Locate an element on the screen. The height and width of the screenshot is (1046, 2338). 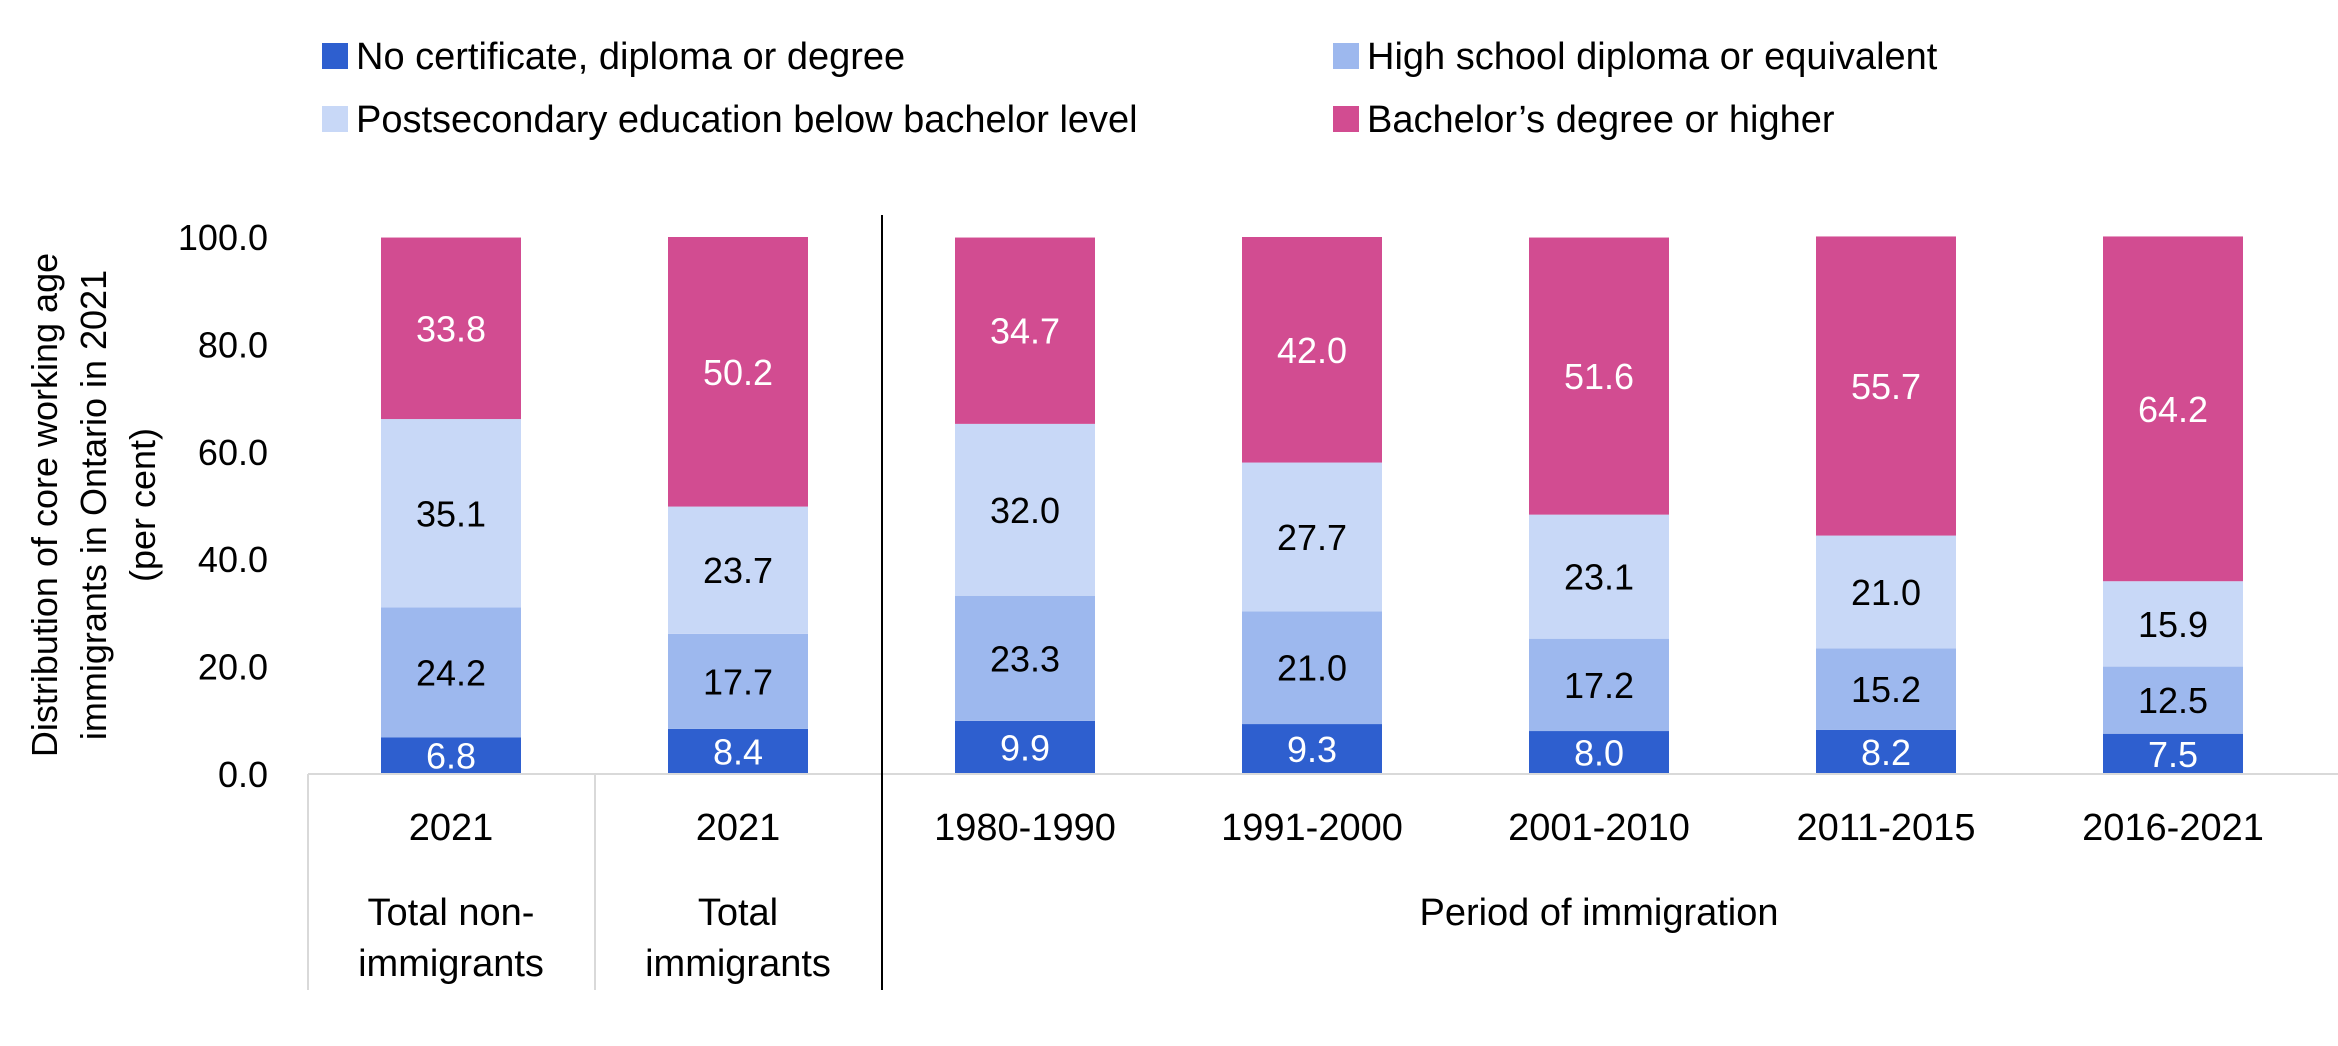
data-label: 50.2 is located at coordinates (738, 372).